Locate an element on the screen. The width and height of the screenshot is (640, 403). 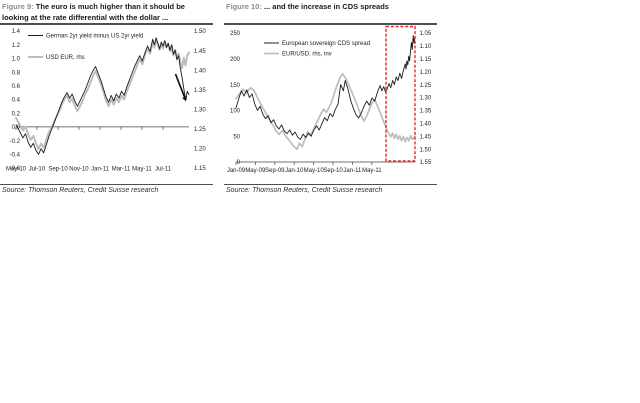
legend-label-rate-differential: German 2yr yield minus US 2yr yield is located at coordinates (94, 37).